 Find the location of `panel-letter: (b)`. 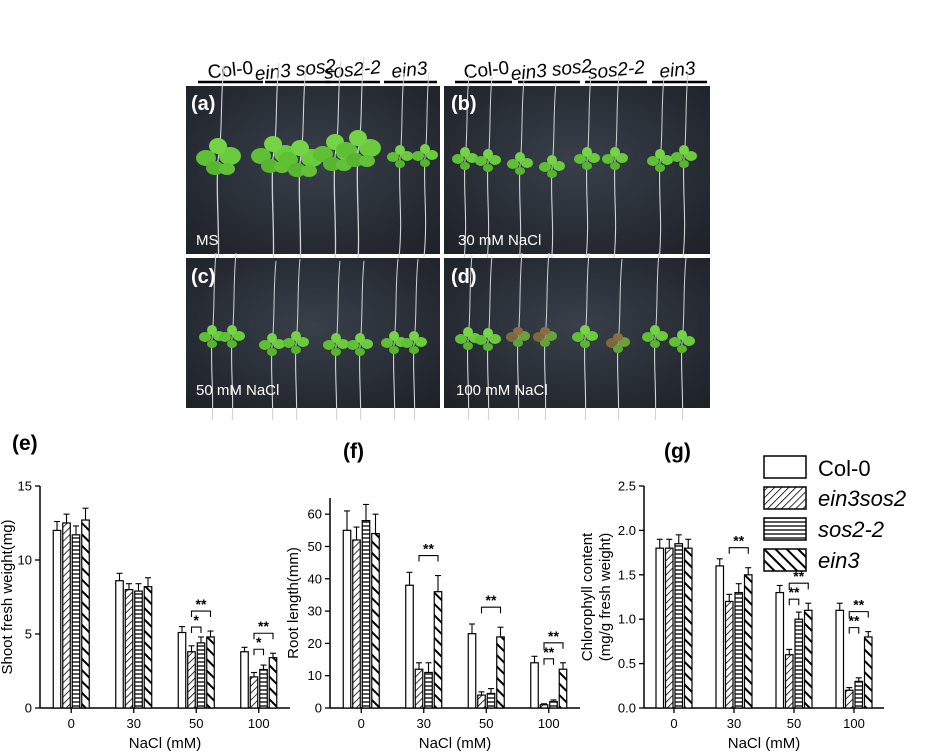

panel-letter: (b) is located at coordinates (464, 104).